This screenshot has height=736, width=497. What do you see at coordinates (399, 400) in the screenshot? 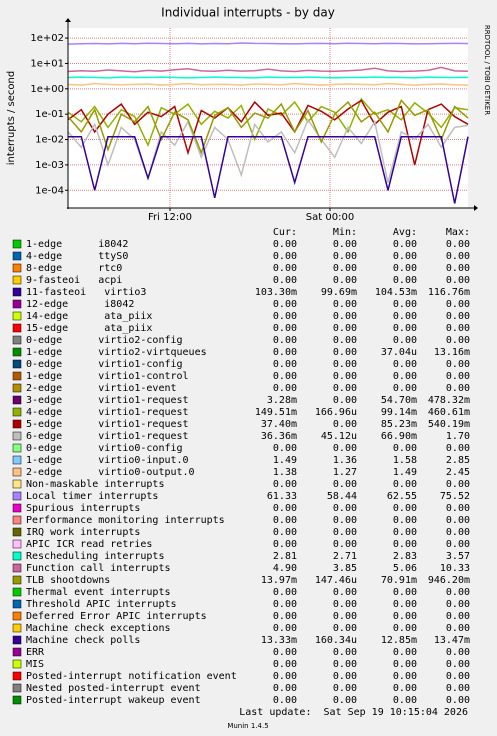
I see `legend-avg: 54.70m` at bounding box center [399, 400].